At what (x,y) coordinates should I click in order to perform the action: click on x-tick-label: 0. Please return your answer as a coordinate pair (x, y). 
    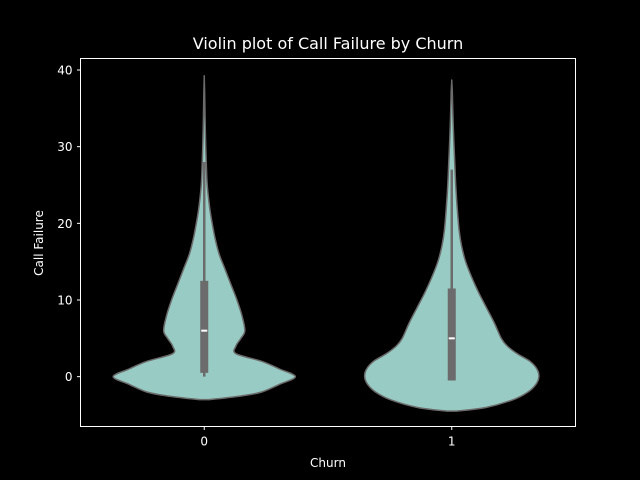
    Looking at the image, I should click on (204, 442).